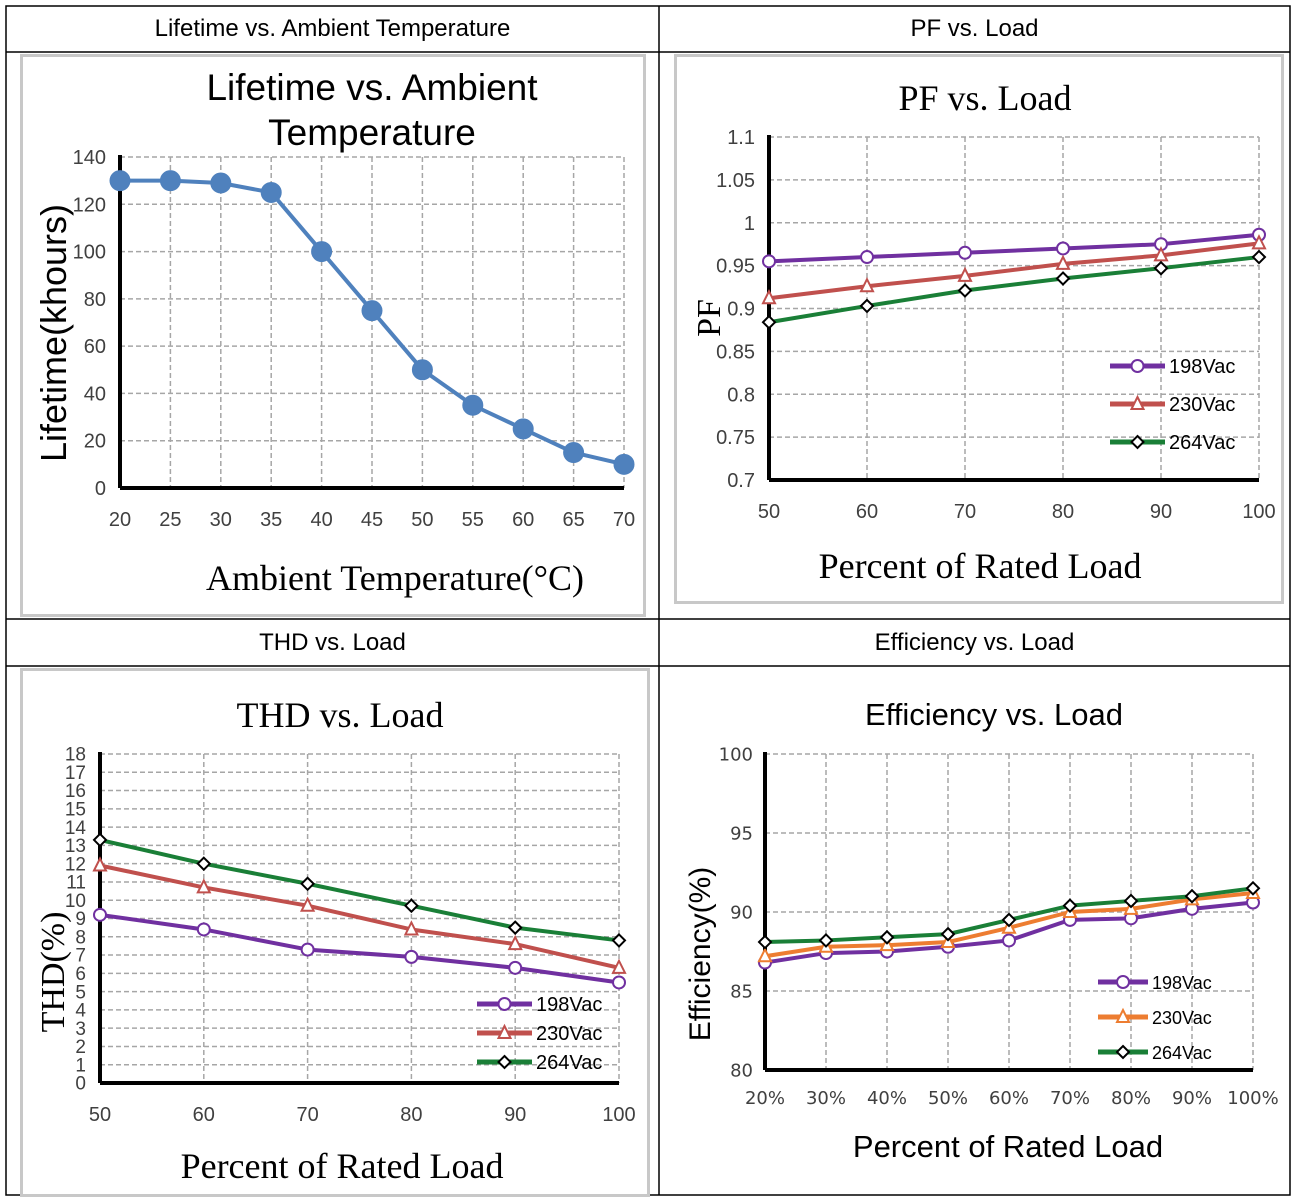  Describe the element at coordinates (974, 642) in the screenshot. I see `cell-title-efficiency: Efficiency vs. Load` at that location.